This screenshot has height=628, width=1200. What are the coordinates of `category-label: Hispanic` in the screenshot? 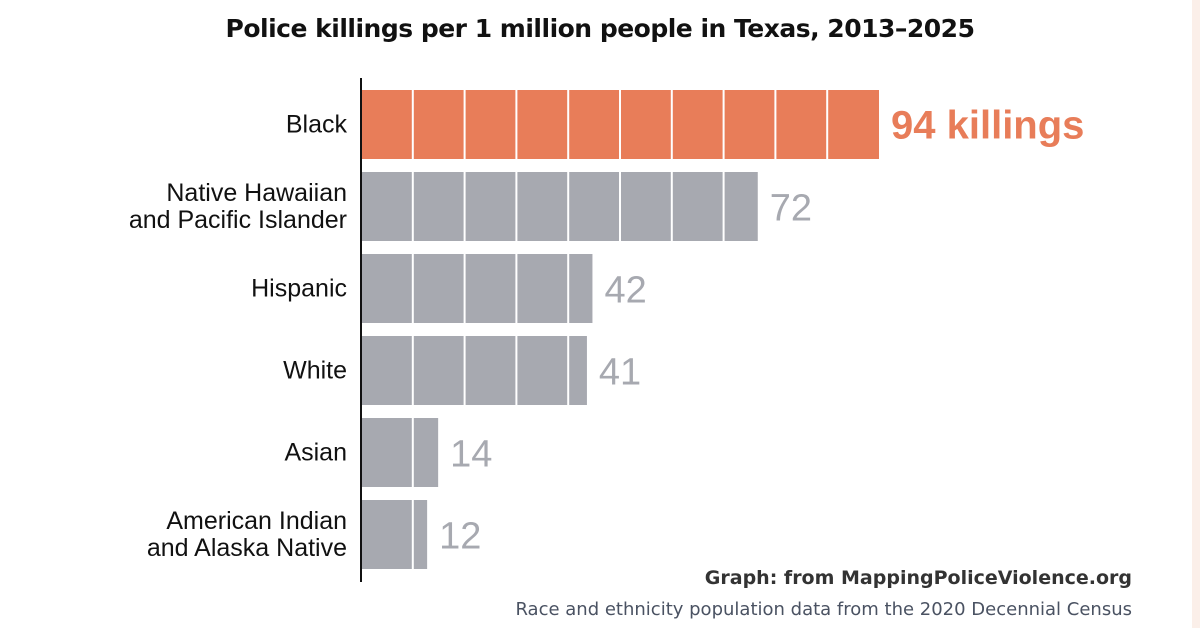 It's located at (299, 289).